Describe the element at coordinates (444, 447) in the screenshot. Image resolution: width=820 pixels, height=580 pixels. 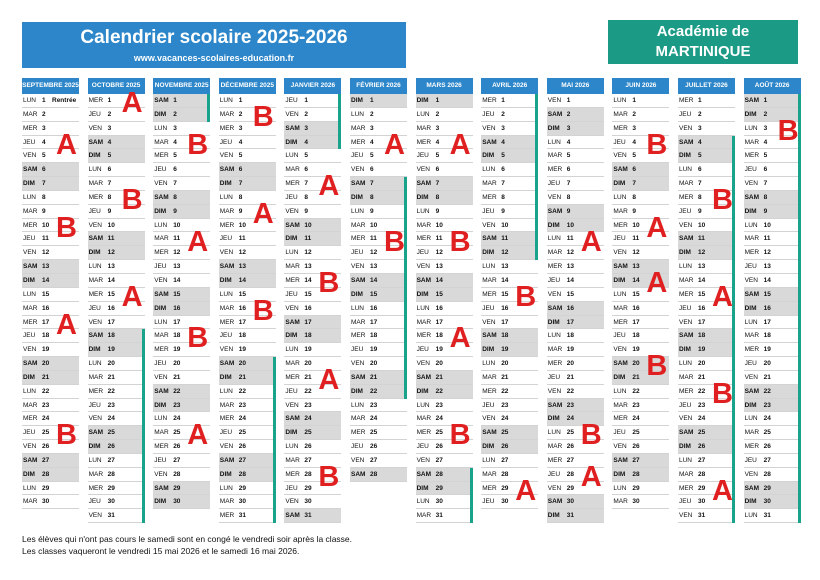
I see `day-row: JEU 26` at that location.